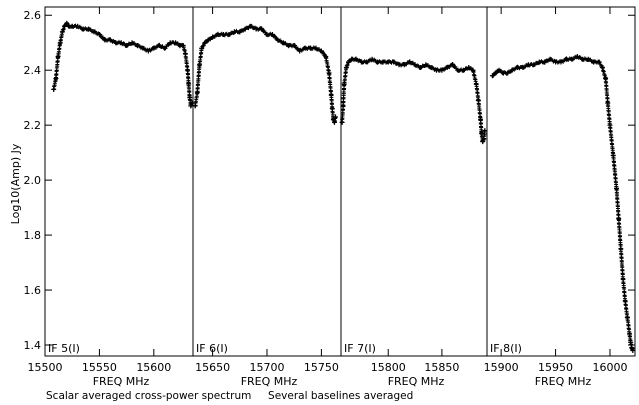 This screenshot has width=639, height=405. I want to click on y-tick-label: 1.6, so click(33, 290).